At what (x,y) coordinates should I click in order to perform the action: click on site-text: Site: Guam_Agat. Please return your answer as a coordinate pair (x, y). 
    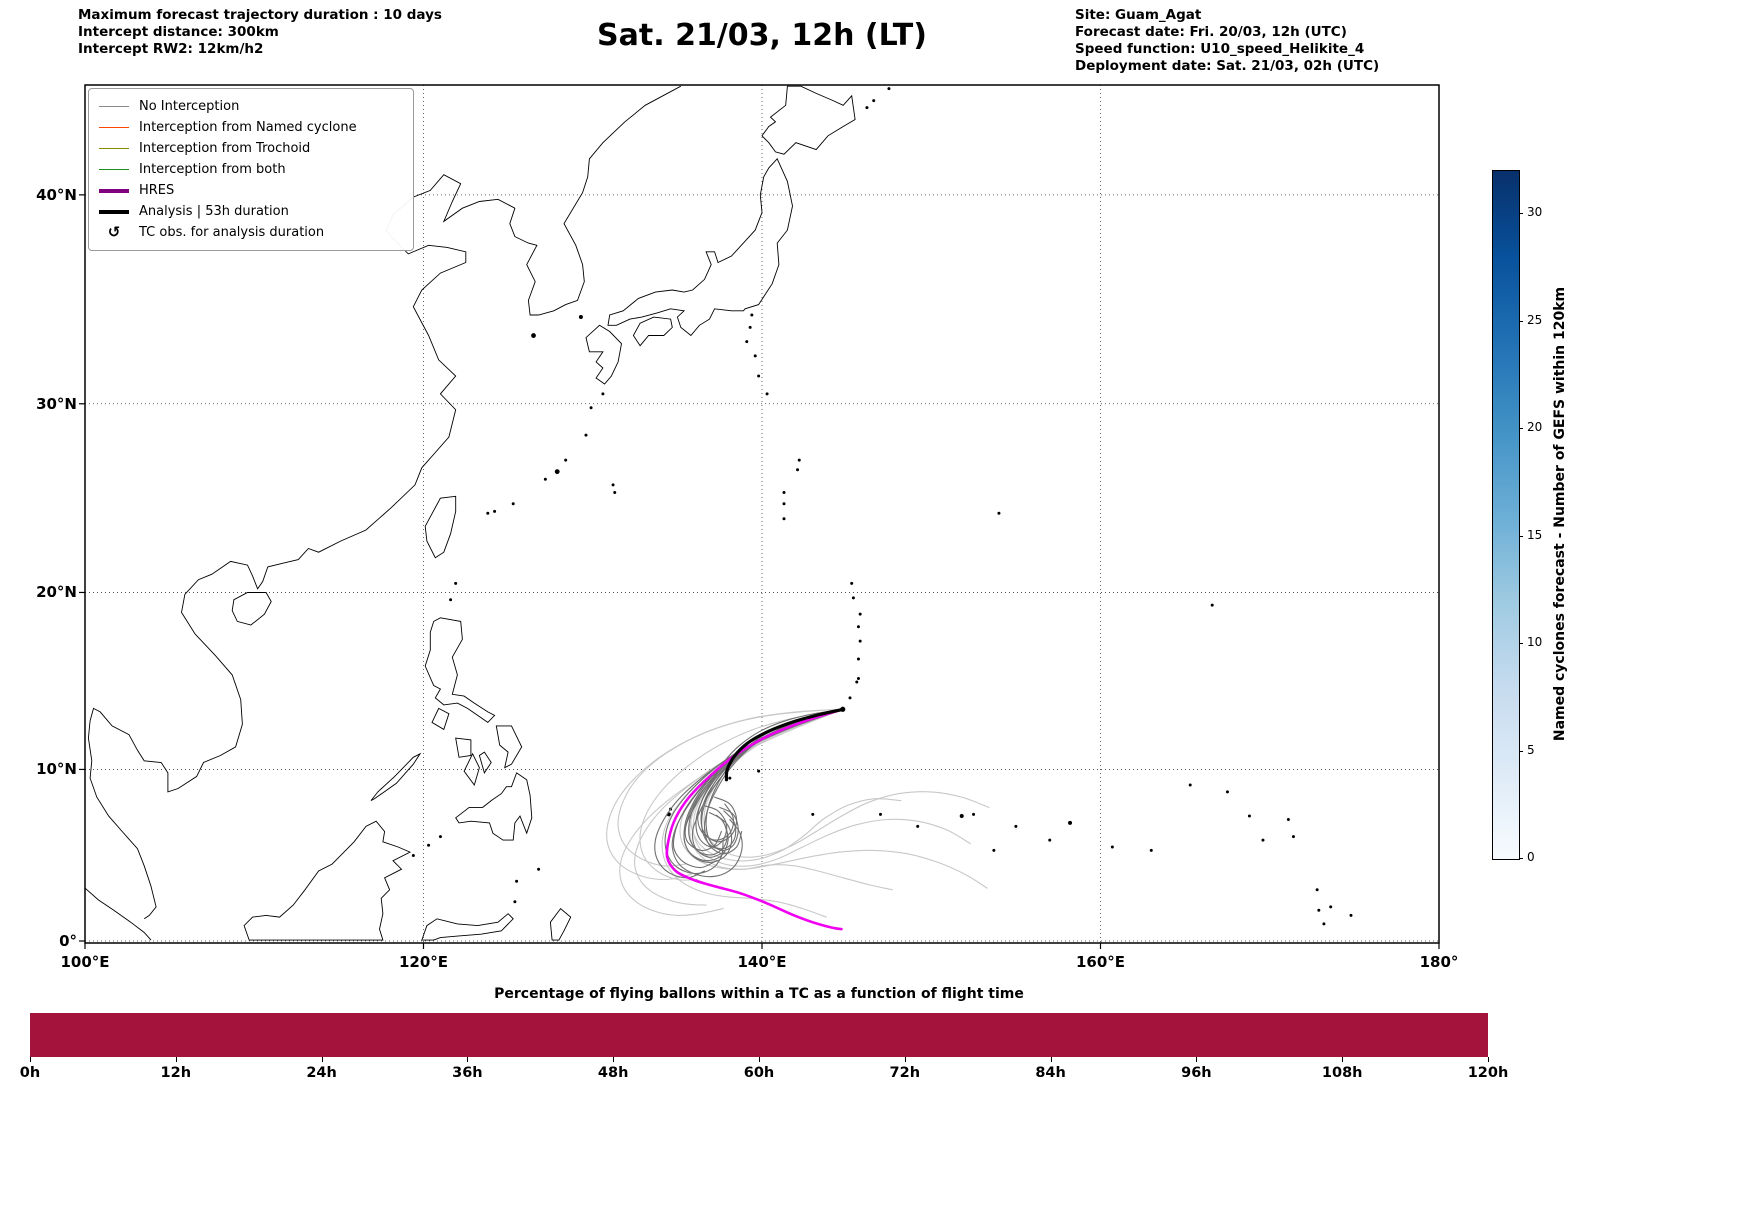
    Looking at the image, I should click on (1138, 15).